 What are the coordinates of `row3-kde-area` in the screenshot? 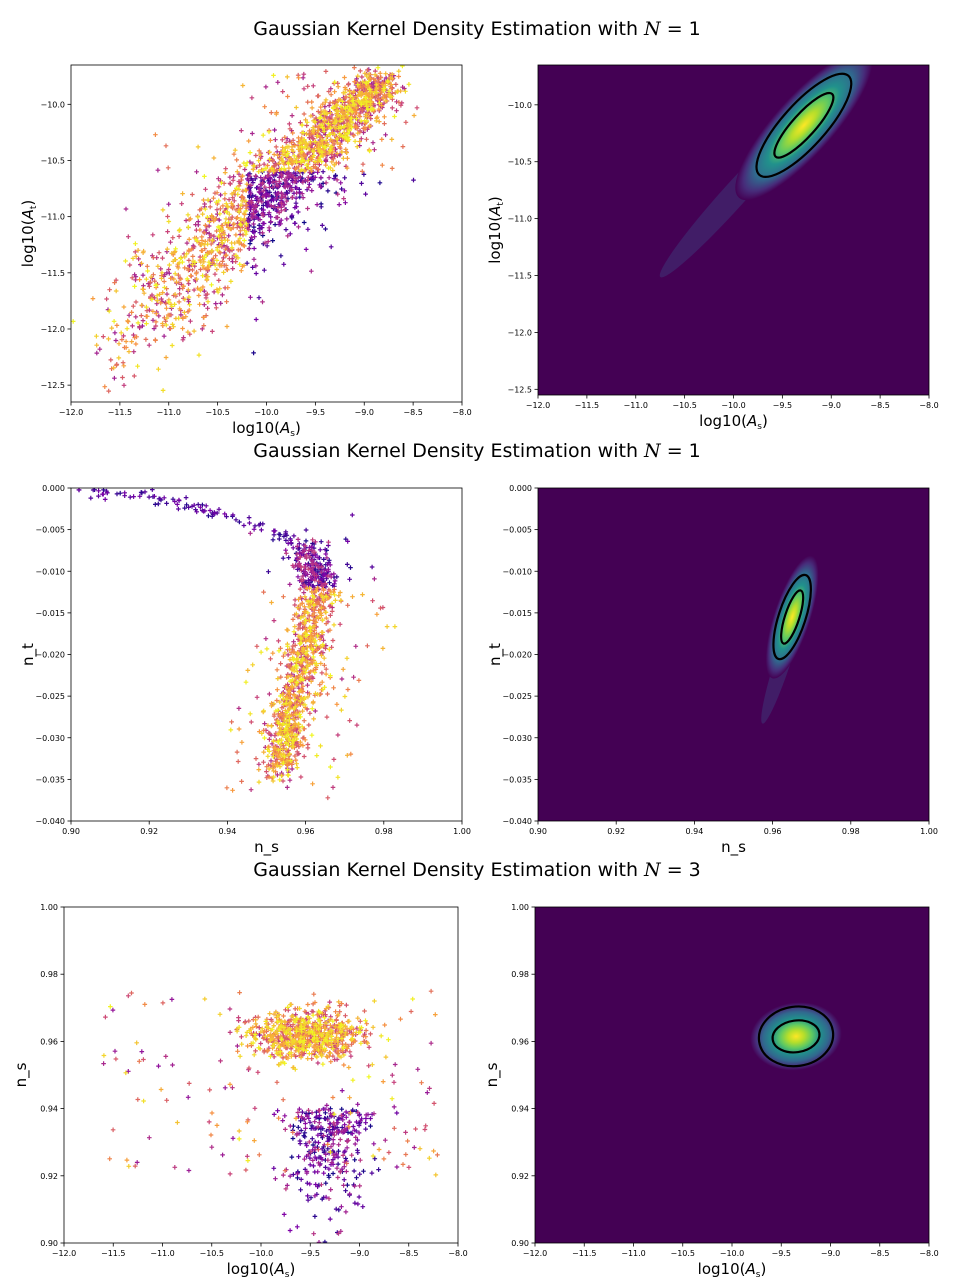 It's located at (732, 1075).